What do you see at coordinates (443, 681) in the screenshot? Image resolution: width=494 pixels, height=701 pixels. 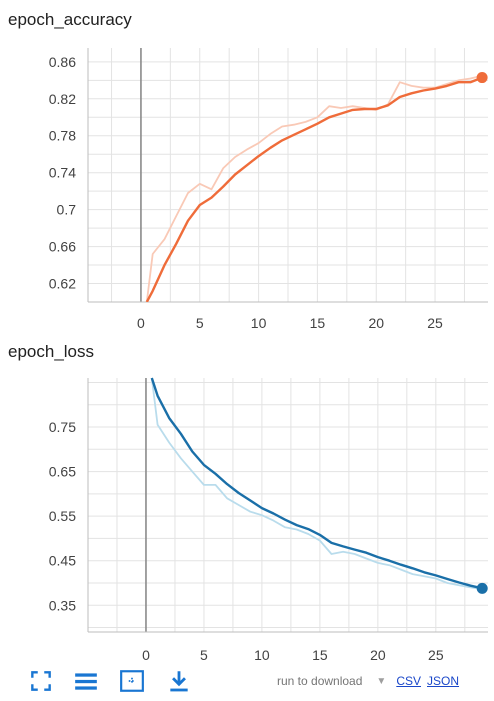 I see `json-link: JSON` at bounding box center [443, 681].